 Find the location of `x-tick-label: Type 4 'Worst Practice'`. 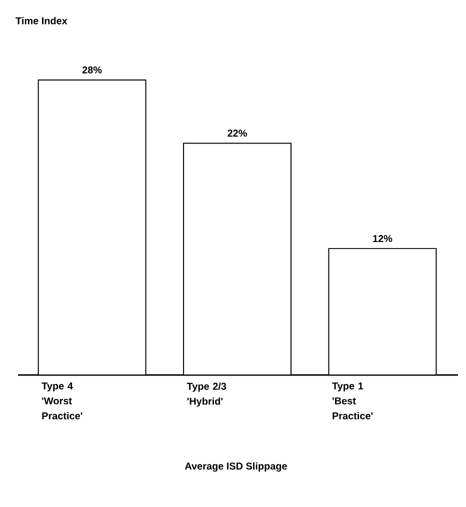

x-tick-label: Type 4 'Worst Practice' is located at coordinates (62, 401).